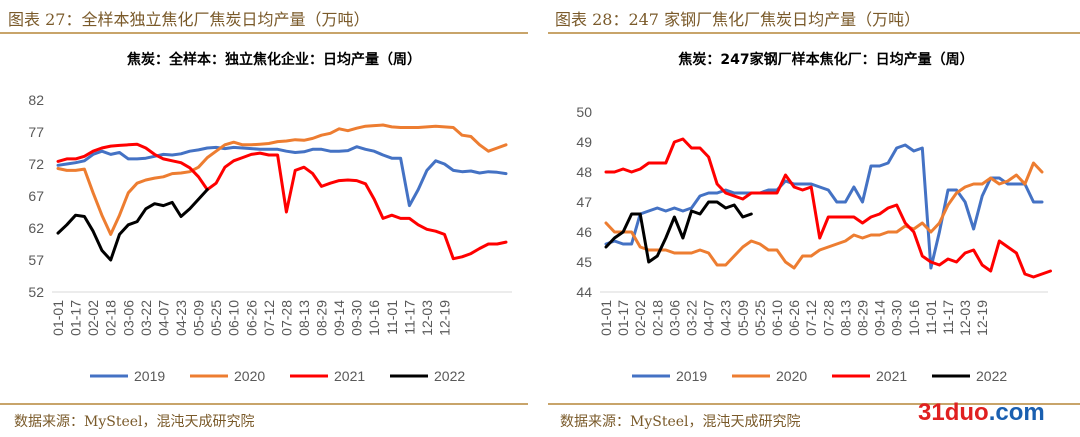  Describe the element at coordinates (1016, 412) in the screenshot. I see `watermark-part2: .com` at that location.